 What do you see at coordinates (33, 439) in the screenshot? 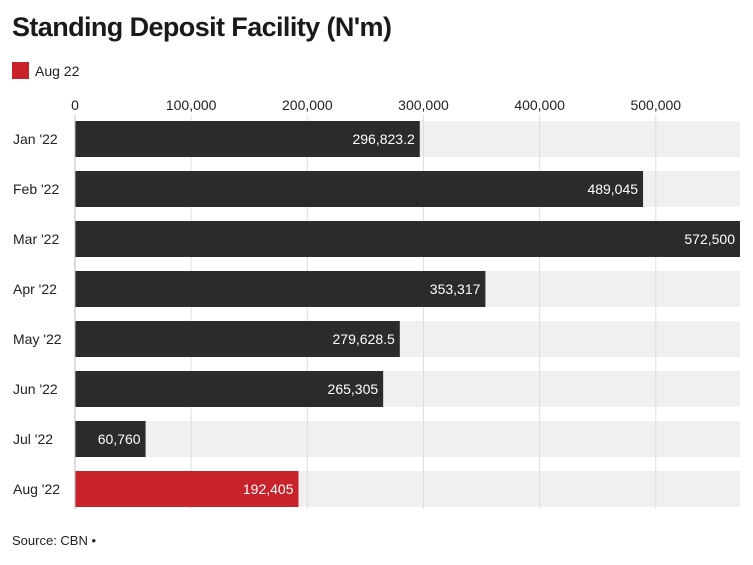
I see `category-label: Jul '22` at bounding box center [33, 439].